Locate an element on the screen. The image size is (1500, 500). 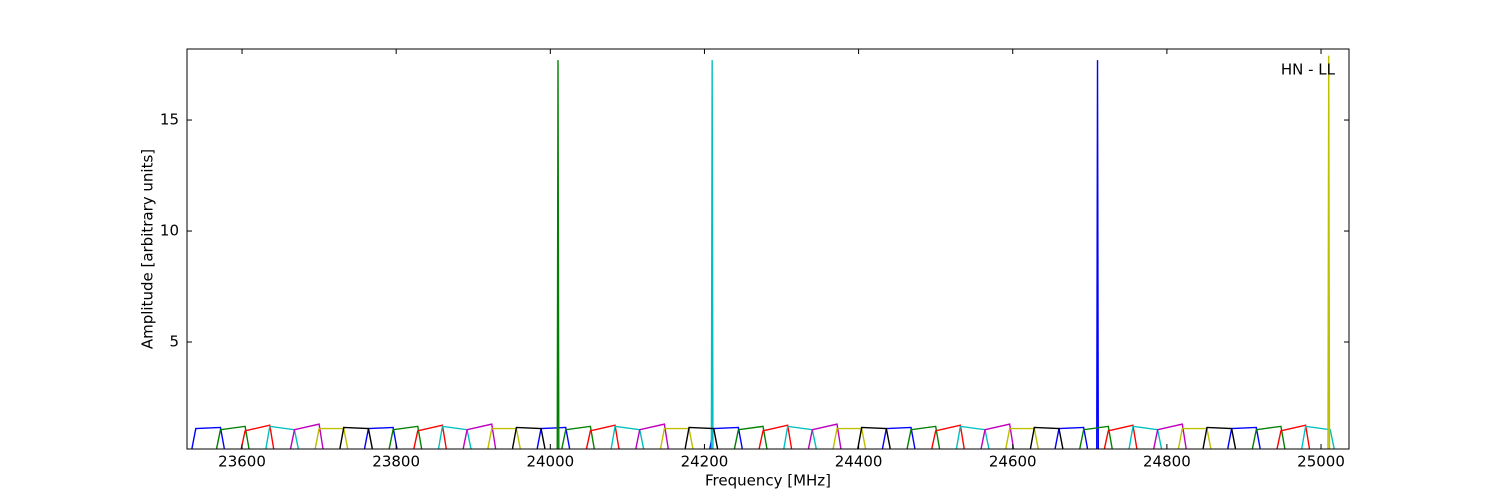
x-tick-label: 24000 is located at coordinates (550, 462).